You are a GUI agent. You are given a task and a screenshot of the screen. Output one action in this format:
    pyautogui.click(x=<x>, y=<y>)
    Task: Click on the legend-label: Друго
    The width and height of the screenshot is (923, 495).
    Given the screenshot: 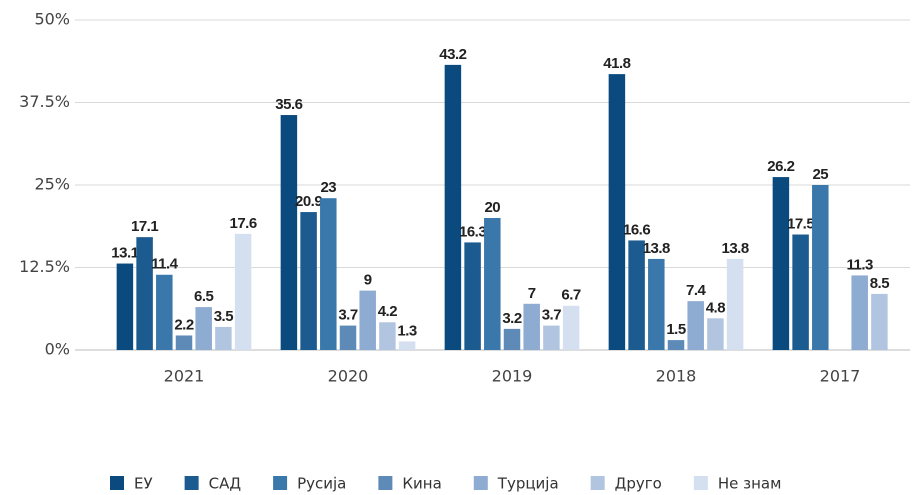 What is the action you would take?
    pyautogui.click(x=638, y=484)
    